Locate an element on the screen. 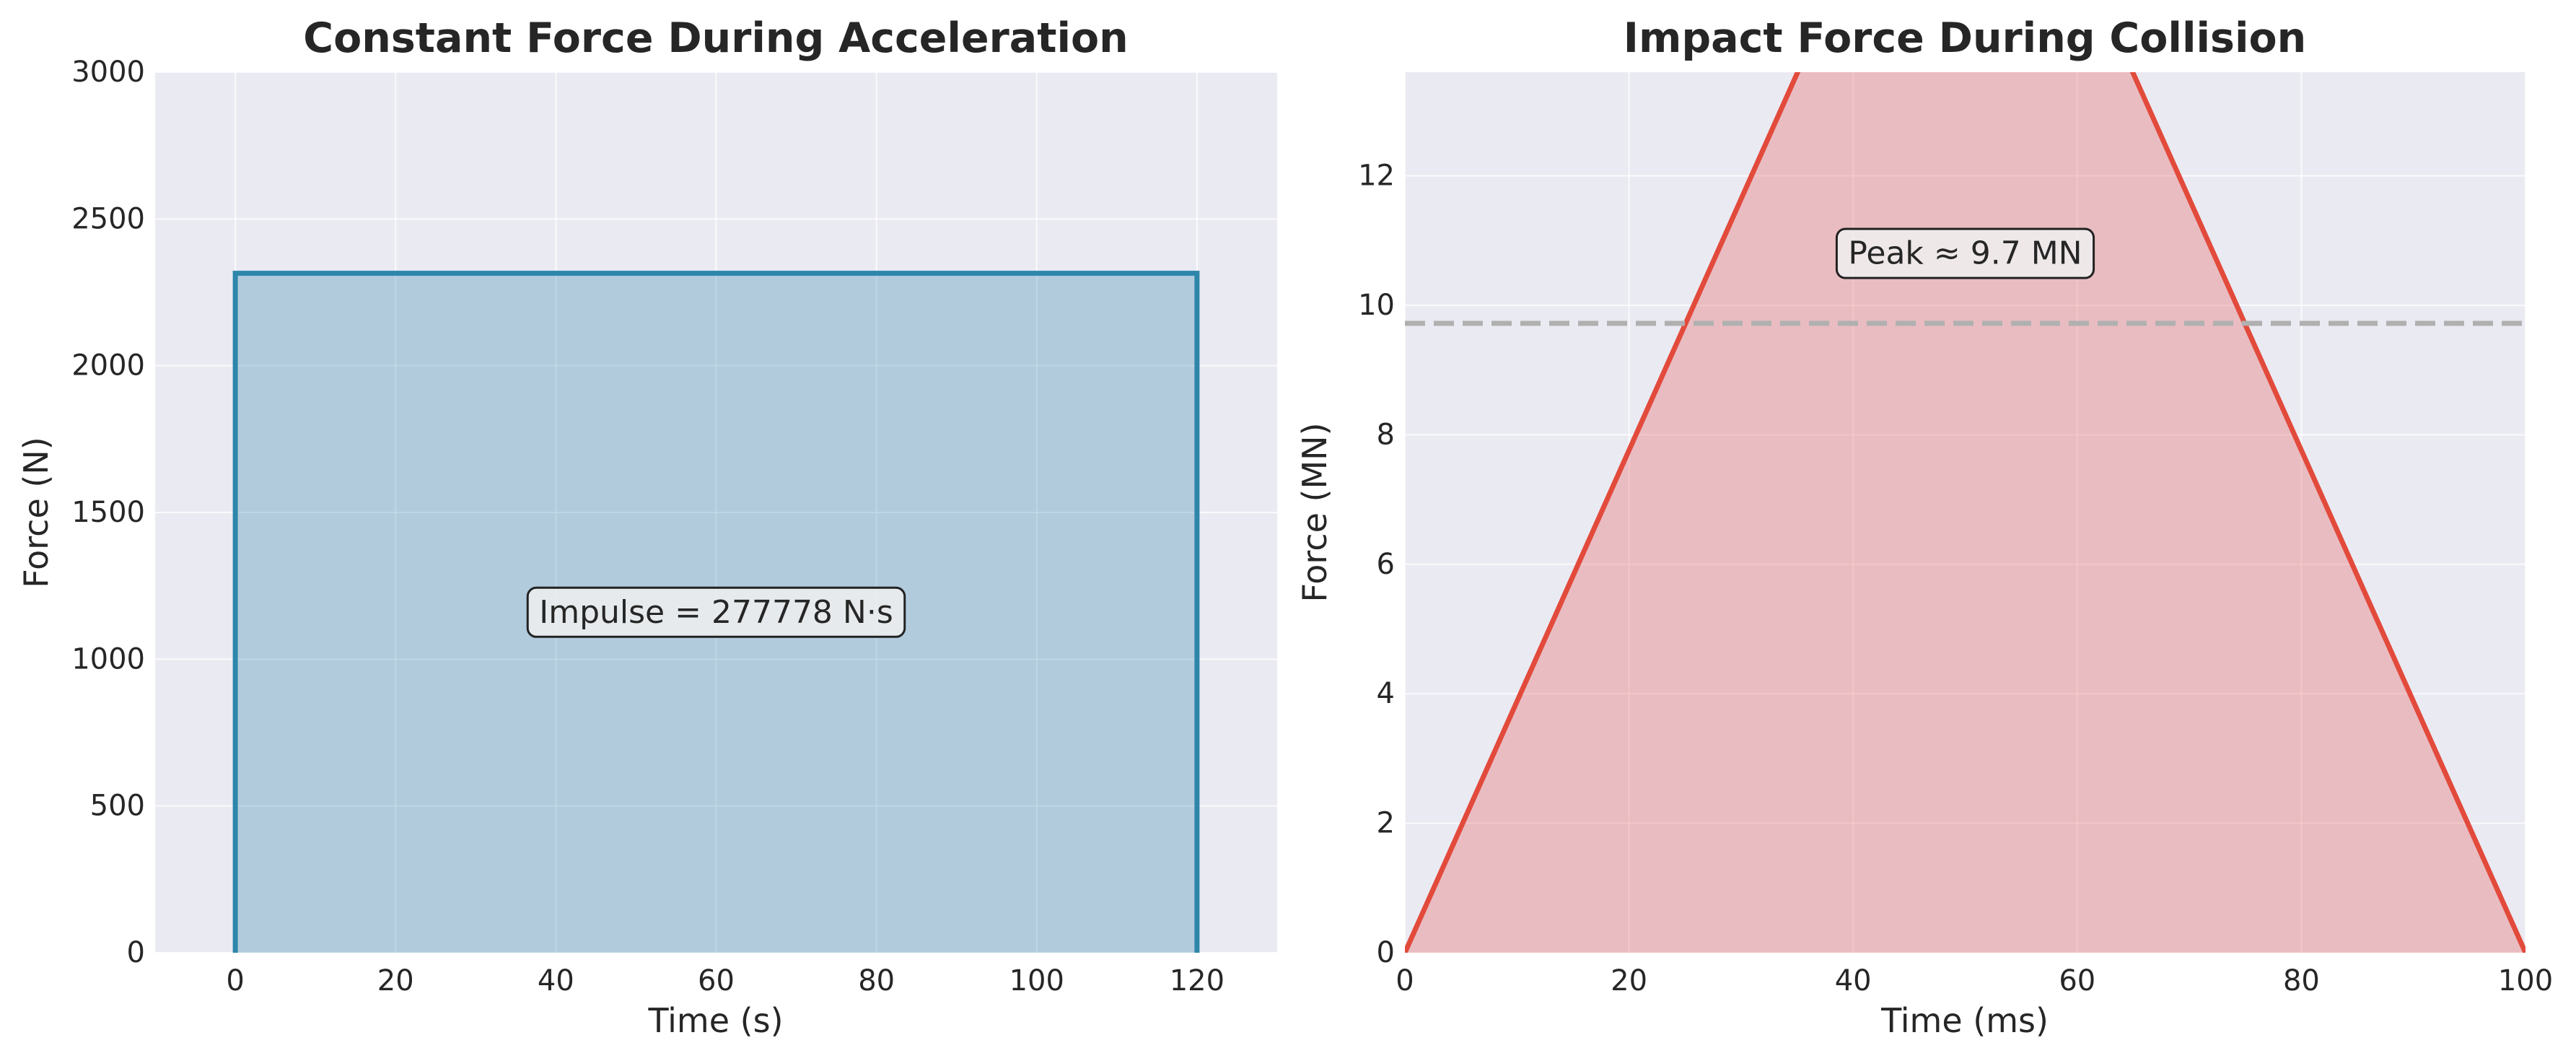 This screenshot has width=2576, height=1061. y-tick-label: 2 is located at coordinates (1386, 823).